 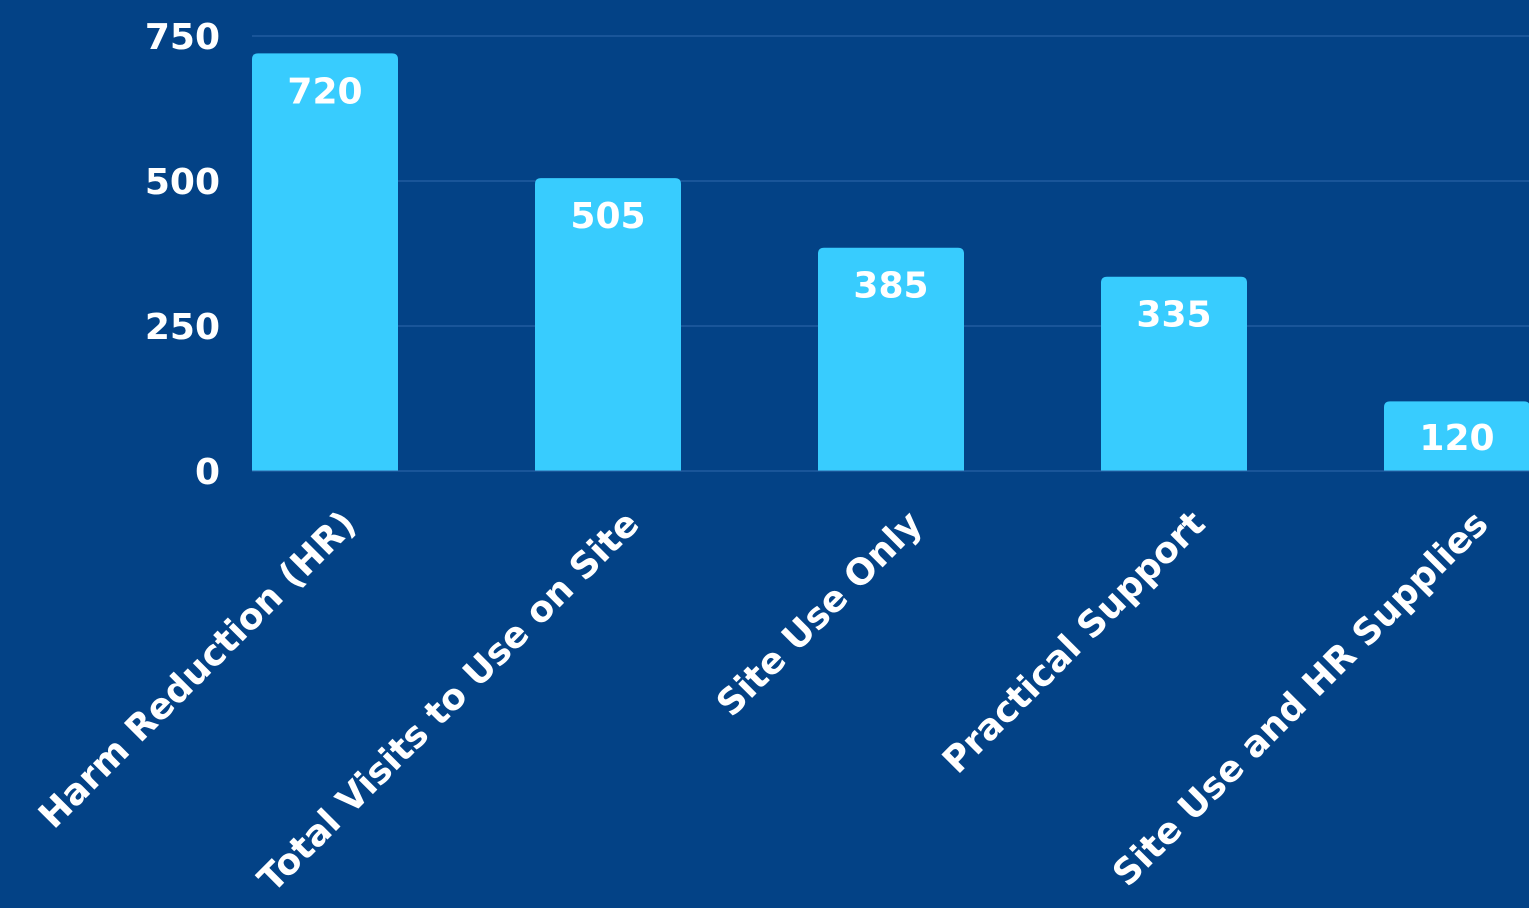 I want to click on category-label: Practical Support, so click(x=1074, y=642).